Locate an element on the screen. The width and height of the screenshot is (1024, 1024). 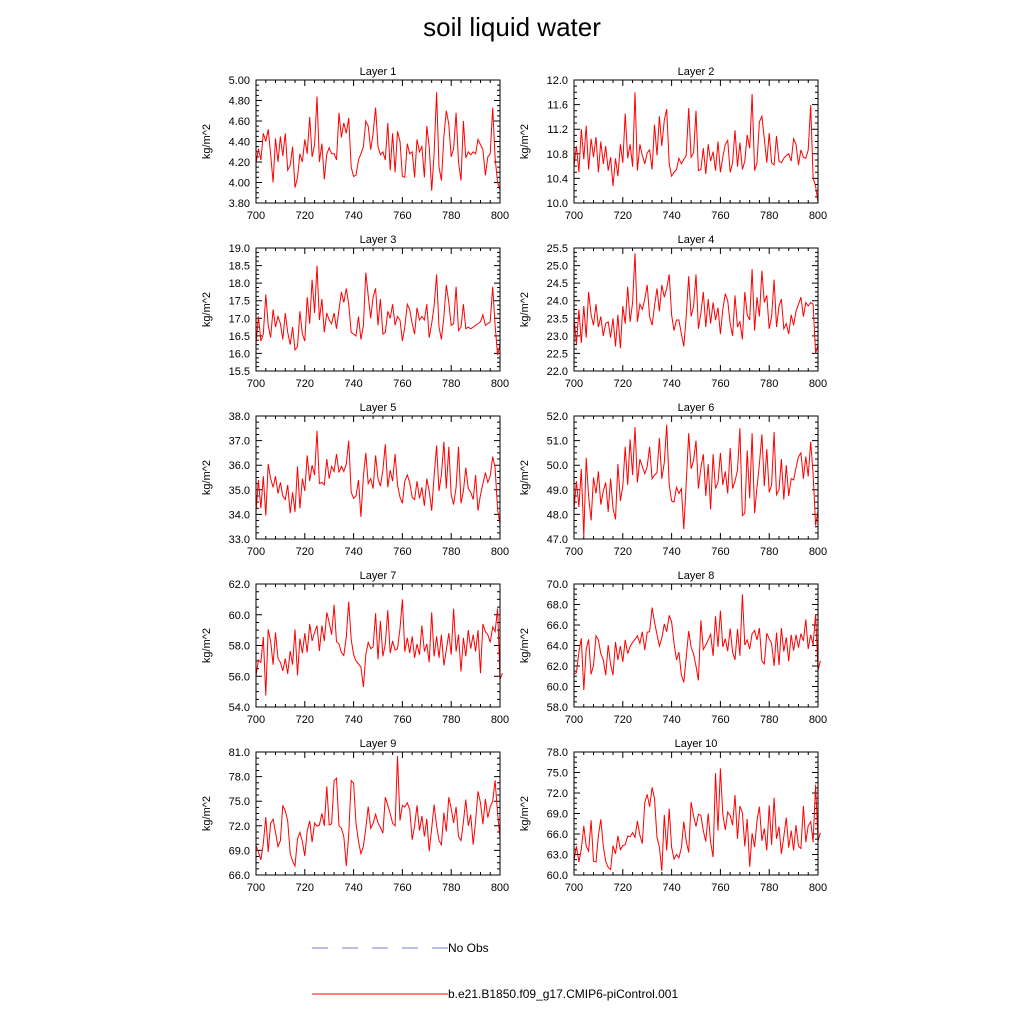
layer-6-ylabel: kg/m^2 is located at coordinates (525, 477).